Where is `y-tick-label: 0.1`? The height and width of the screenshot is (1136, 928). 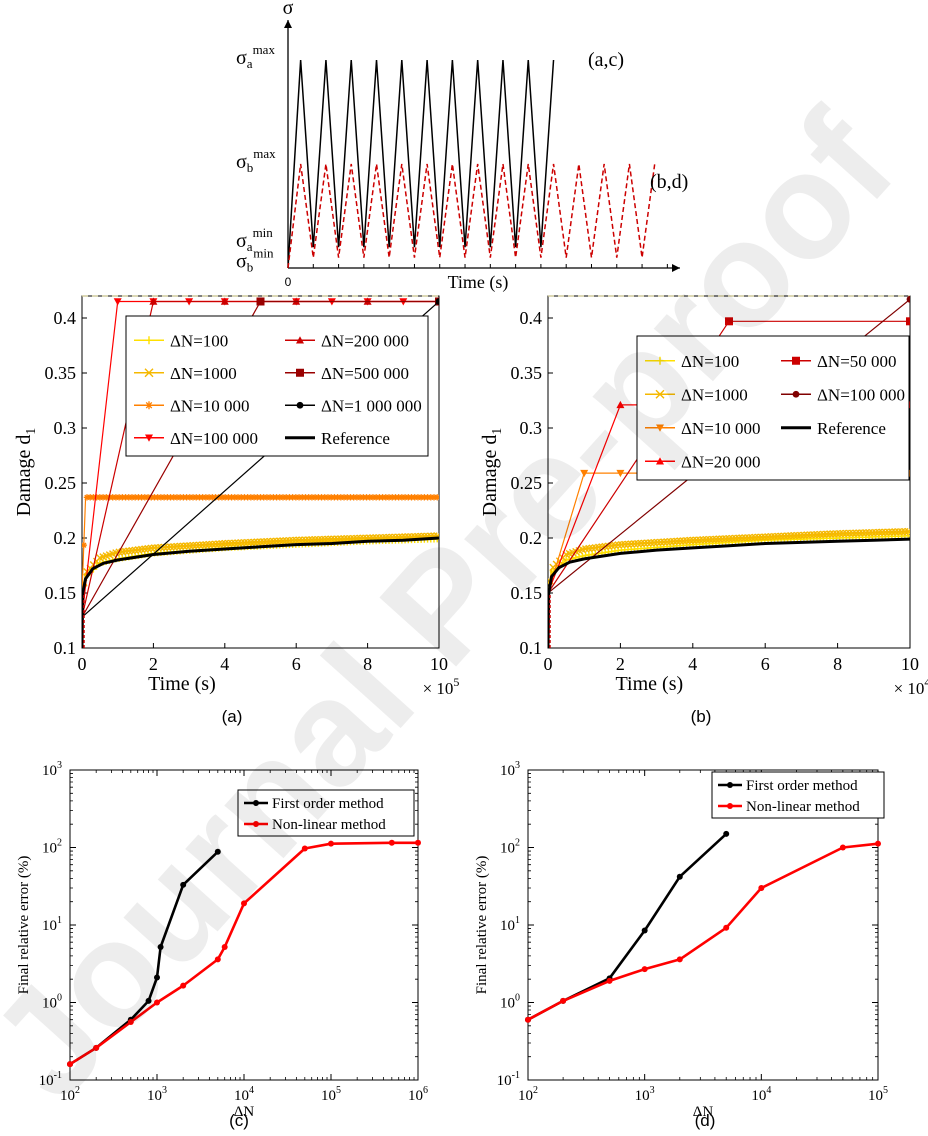 y-tick-label: 0.1 is located at coordinates (65, 648).